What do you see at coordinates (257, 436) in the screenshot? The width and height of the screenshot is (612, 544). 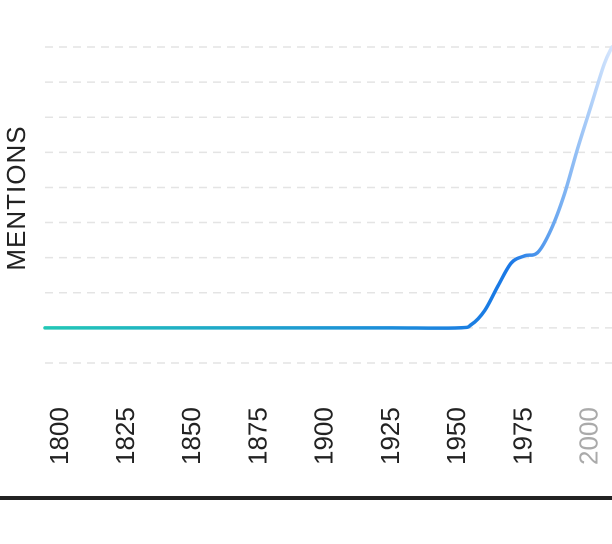 I see `x-tick-label: 1875` at bounding box center [257, 436].